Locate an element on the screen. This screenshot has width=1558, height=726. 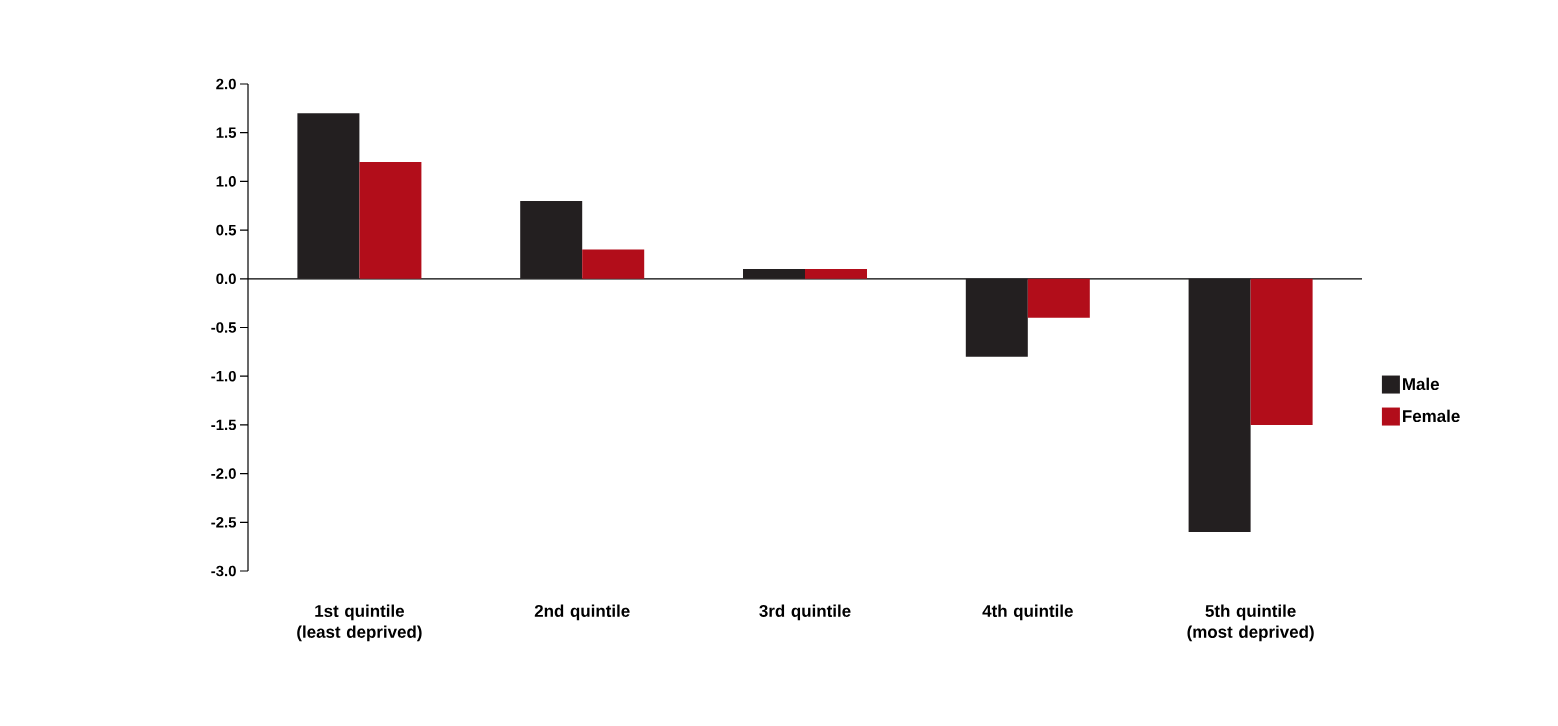
y-tick-label: 1.0 is located at coordinates (226, 181).